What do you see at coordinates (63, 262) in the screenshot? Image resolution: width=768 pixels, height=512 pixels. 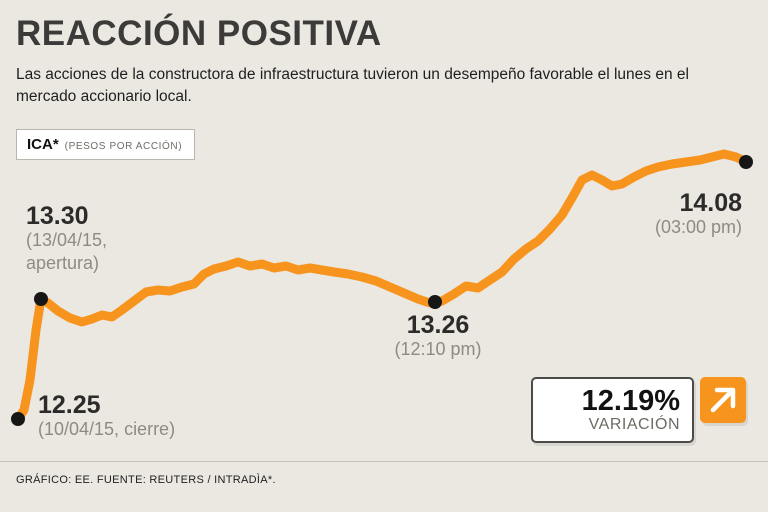 I see `price-sublabel: apertura)` at bounding box center [63, 262].